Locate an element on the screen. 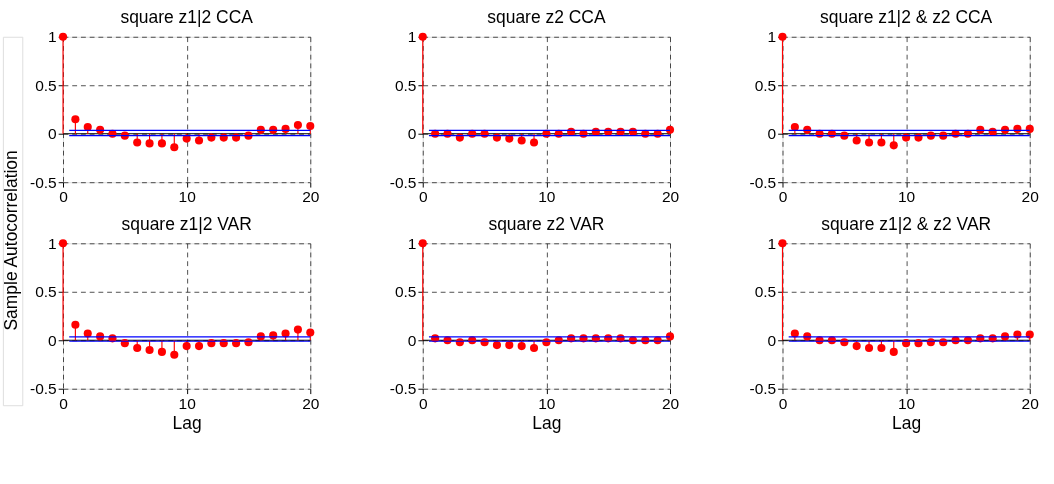 The width and height of the screenshot is (1054, 484). chart-title: square z1|2 CCA is located at coordinates (187, 17).